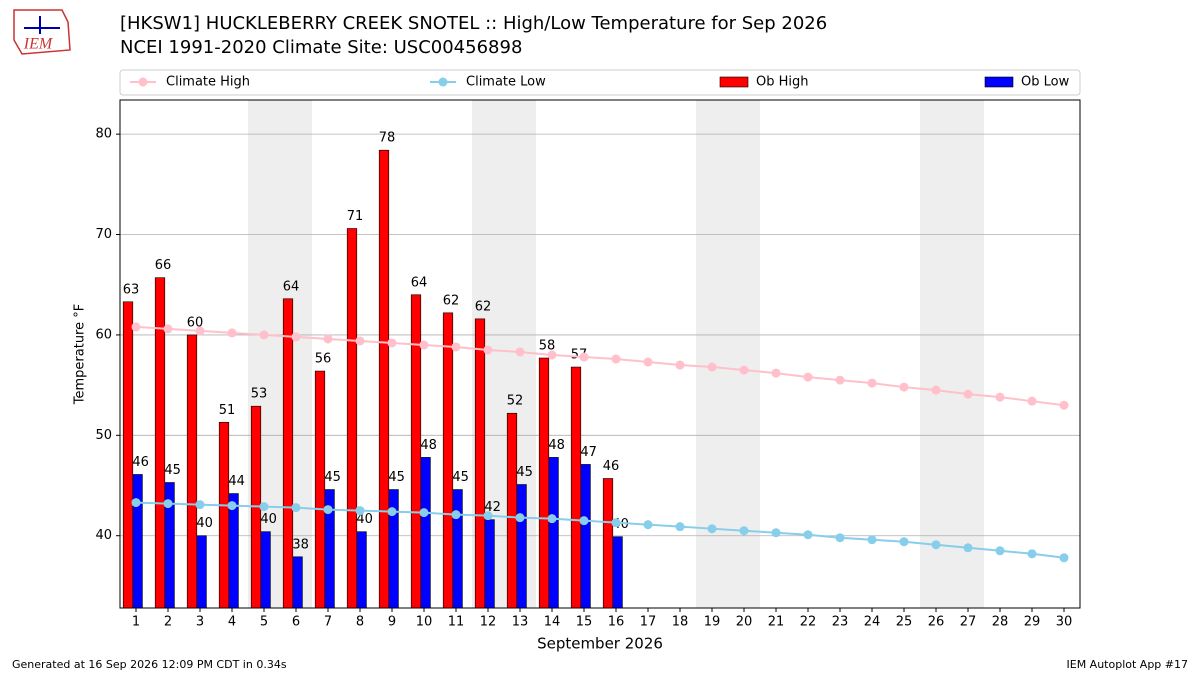 The height and width of the screenshot is (675, 1200). I want to click on data-label: 64, so click(419, 282).